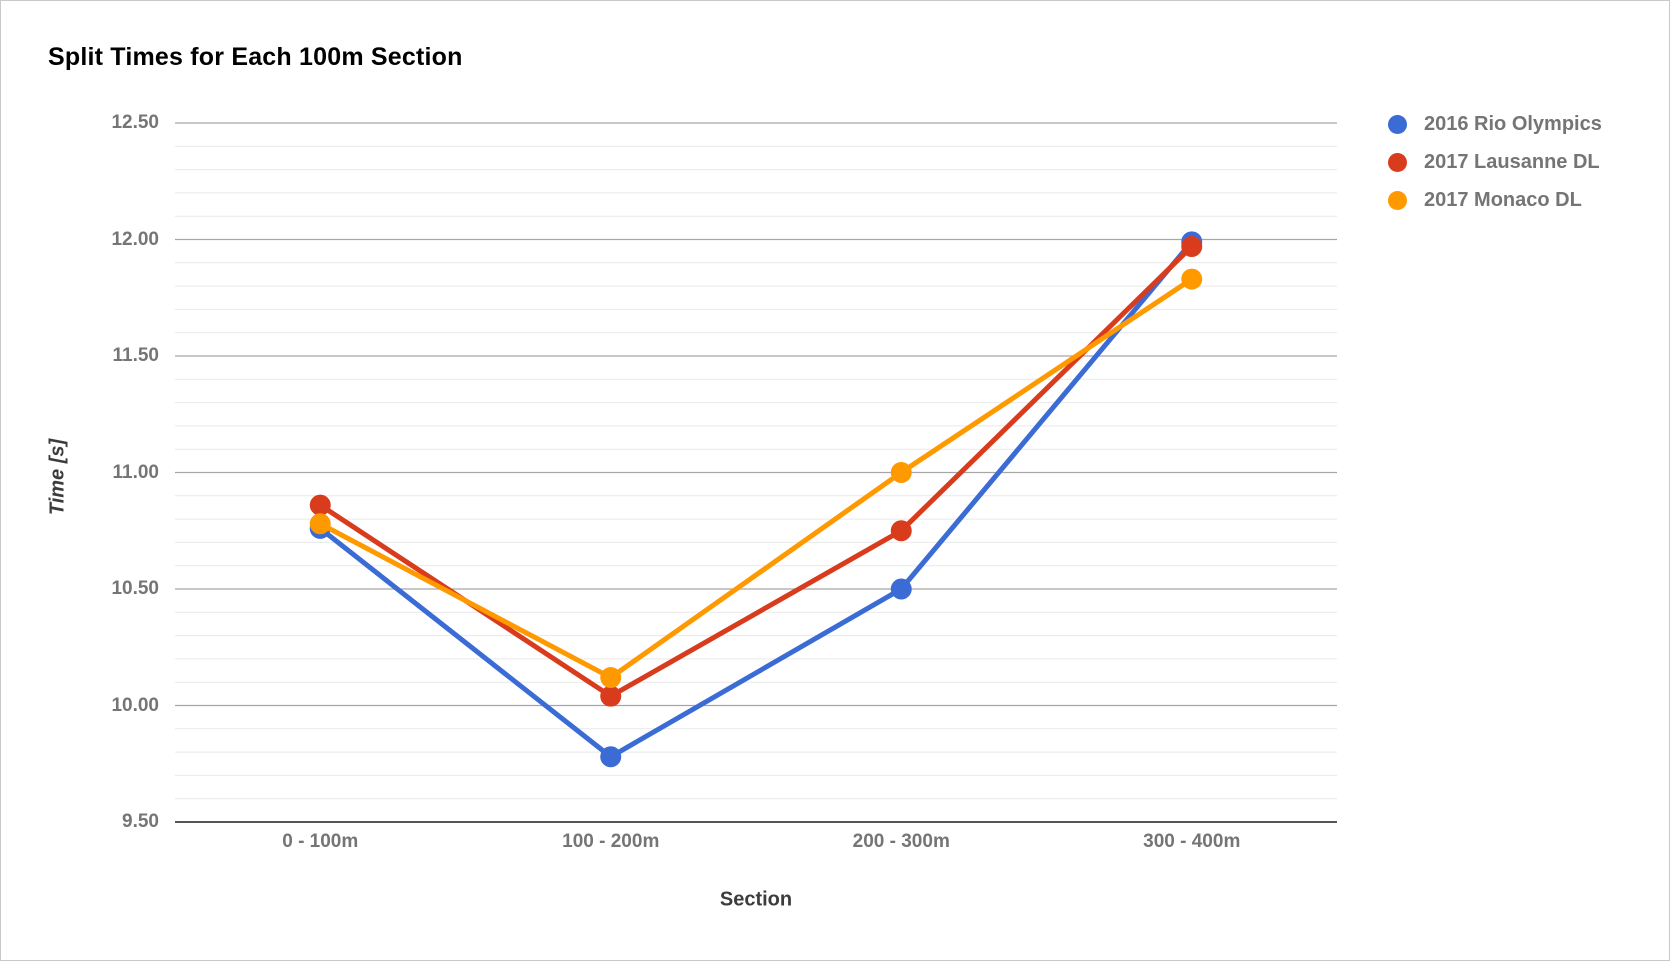 The image size is (1670, 961). I want to click on y-tick-label: 11.50, so click(136, 355).